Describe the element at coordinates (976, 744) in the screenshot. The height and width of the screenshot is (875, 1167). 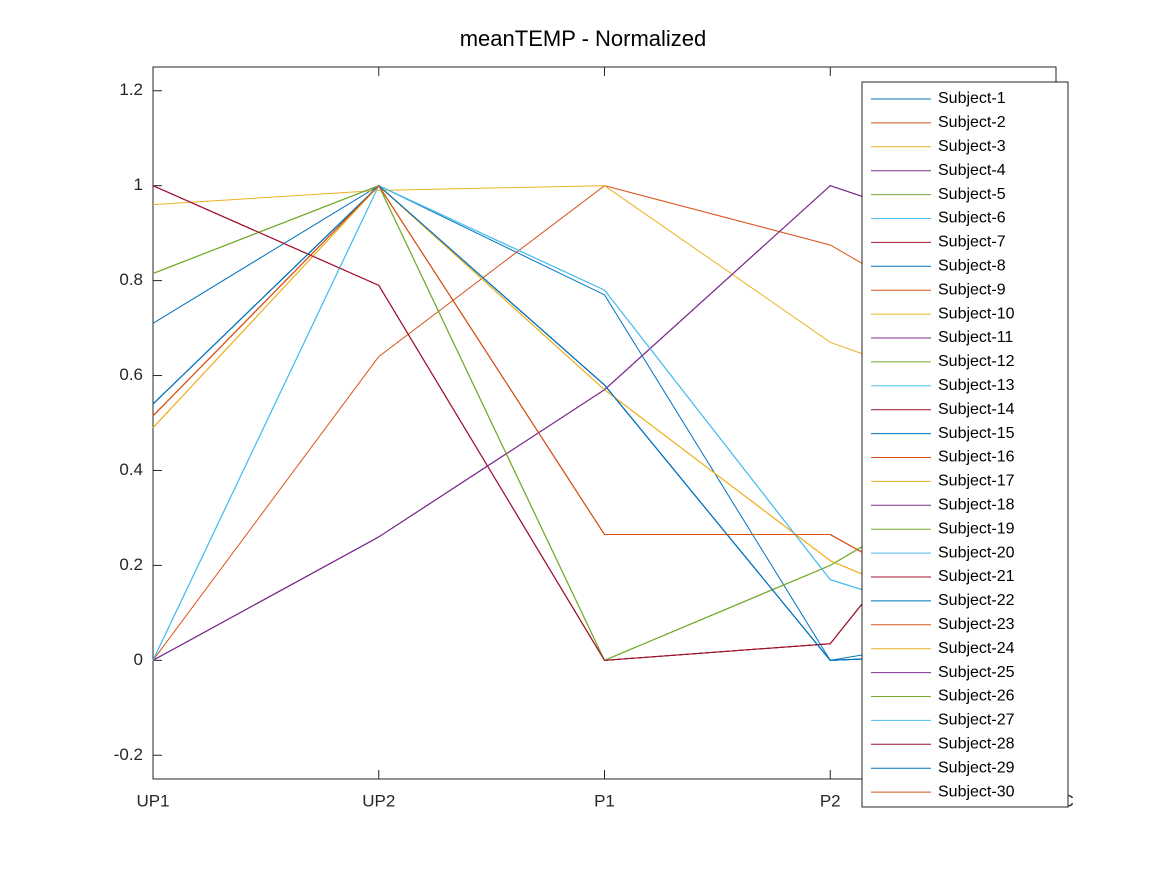
I see `legend-label: Subject-28` at that location.